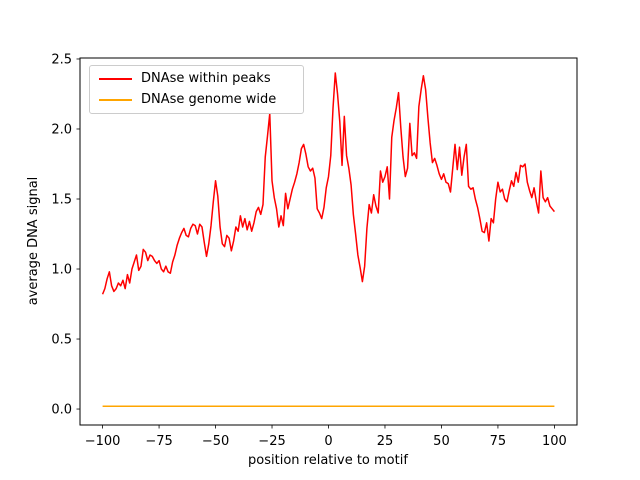 This screenshot has width=640, height=480. I want to click on legend-entry-dnase-within-peaks: DNAse within peaks, so click(197, 79).